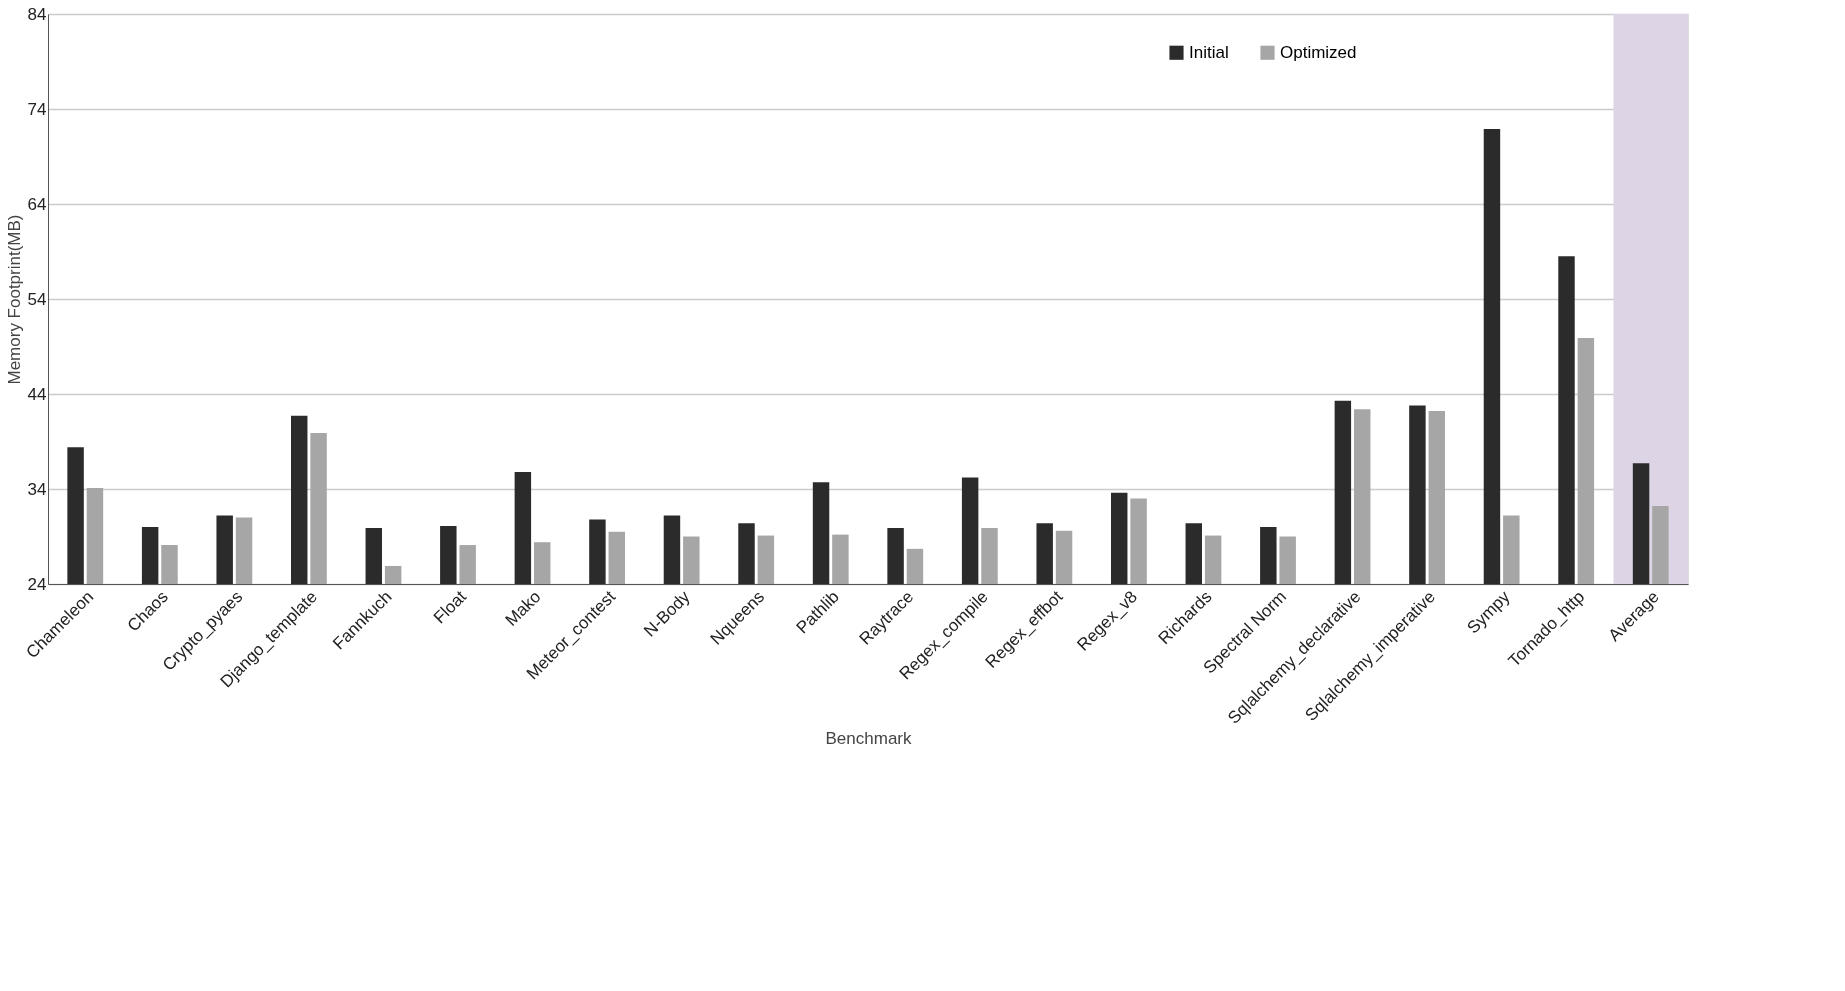 The height and width of the screenshot is (991, 1845). I want to click on legend-label: Initial, so click(1209, 52).